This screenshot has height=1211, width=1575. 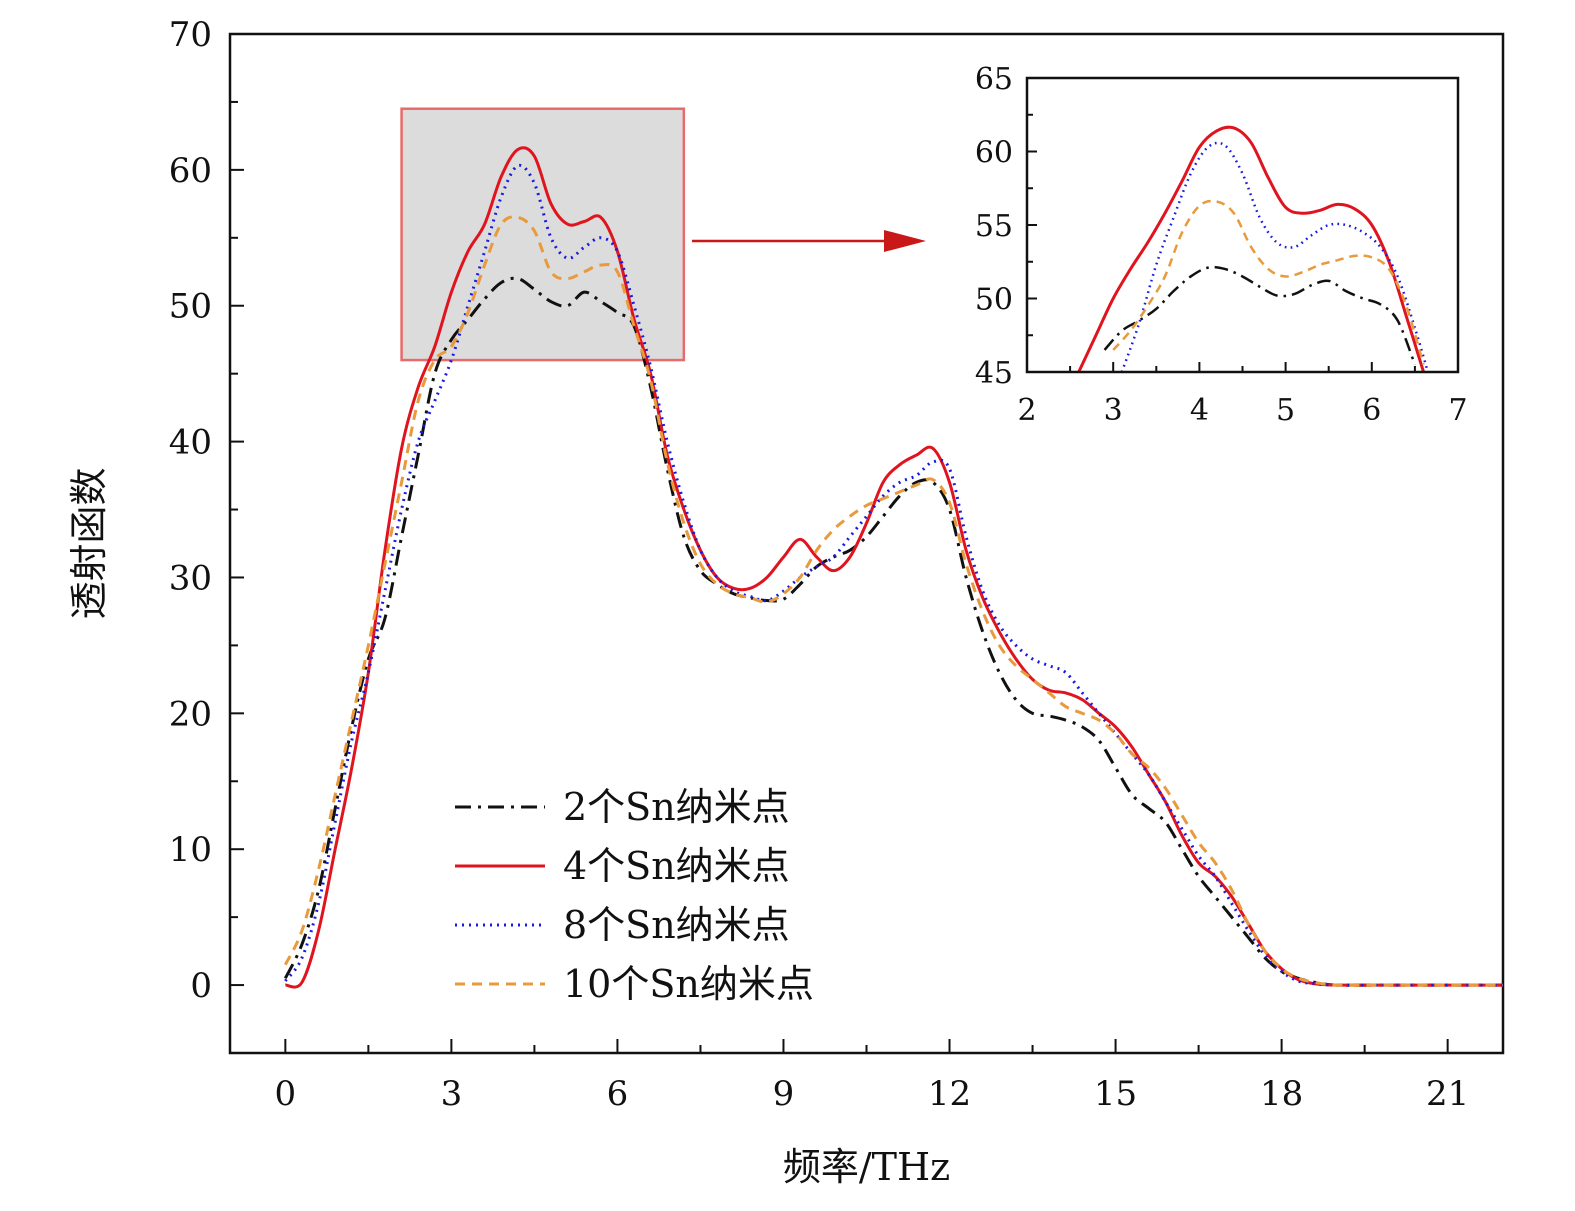 I want to click on inset-x-tick-label: 5, so click(x=1285, y=410).